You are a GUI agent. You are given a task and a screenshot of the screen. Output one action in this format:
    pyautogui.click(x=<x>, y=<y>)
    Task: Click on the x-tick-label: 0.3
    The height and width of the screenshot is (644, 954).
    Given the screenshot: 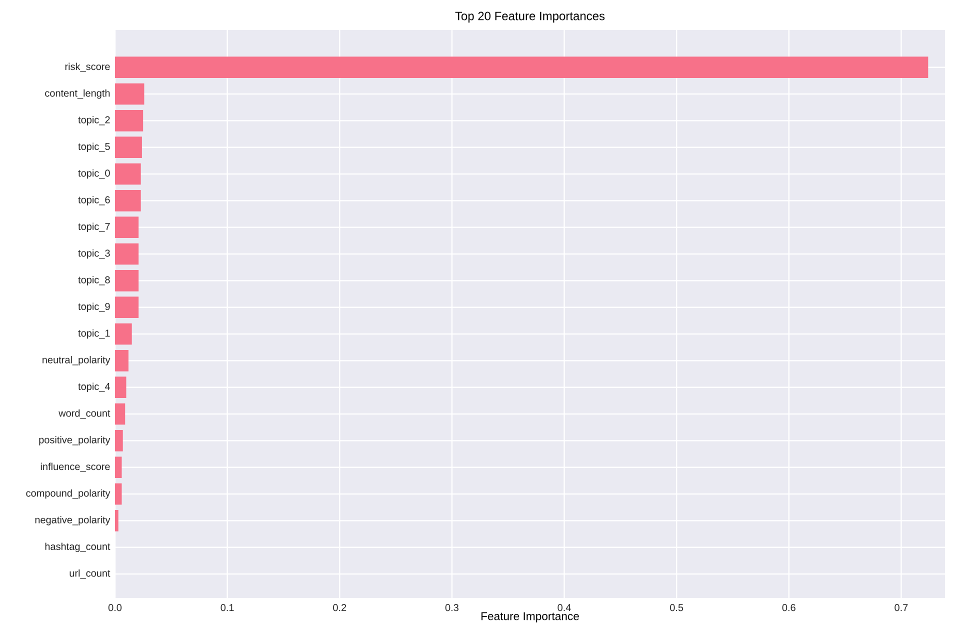 What is the action you would take?
    pyautogui.click(x=451, y=608)
    